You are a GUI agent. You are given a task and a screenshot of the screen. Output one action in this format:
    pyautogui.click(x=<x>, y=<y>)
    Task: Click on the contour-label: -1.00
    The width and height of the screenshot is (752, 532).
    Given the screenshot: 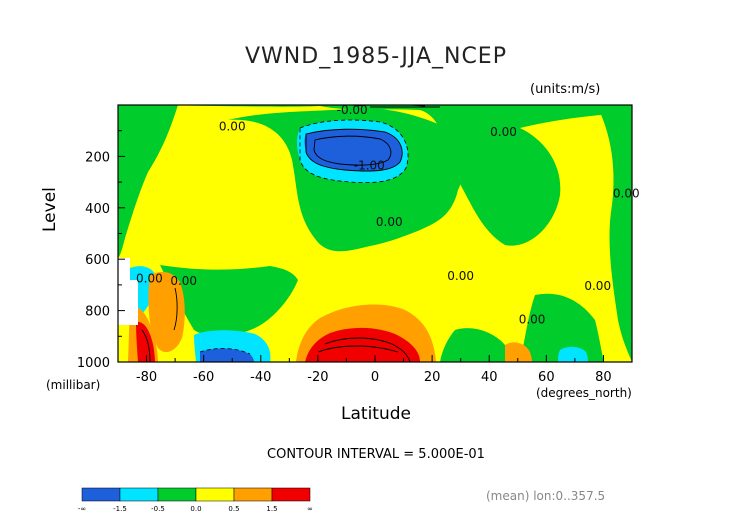 What is the action you would take?
    pyautogui.click(x=369, y=165)
    